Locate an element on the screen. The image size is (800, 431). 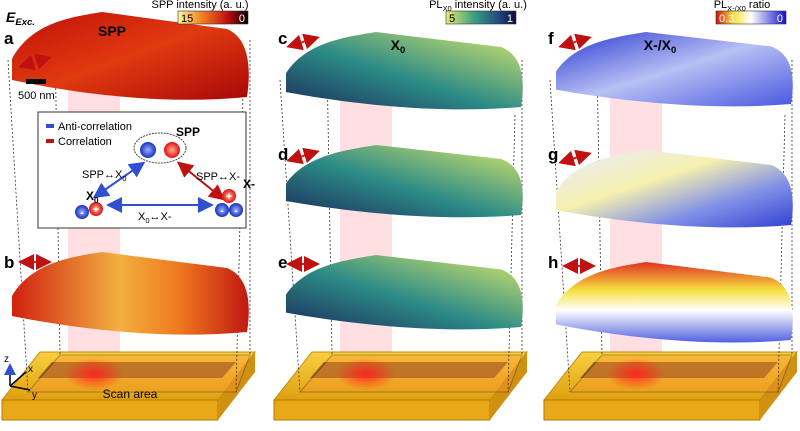
excitation-label-sub: Exc. is located at coordinates (25, 22).